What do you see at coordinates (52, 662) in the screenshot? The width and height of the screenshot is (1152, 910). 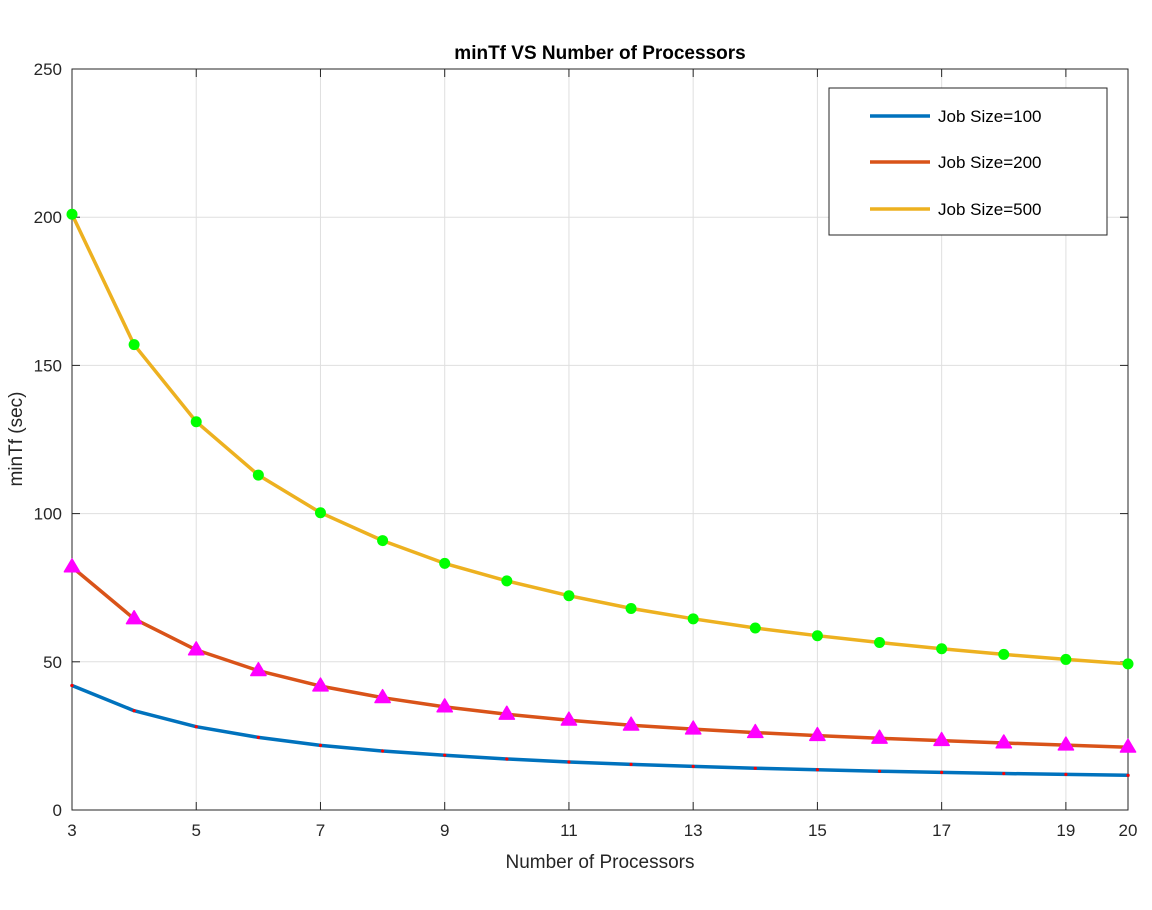 I see `y-tick-label: 50` at bounding box center [52, 662].